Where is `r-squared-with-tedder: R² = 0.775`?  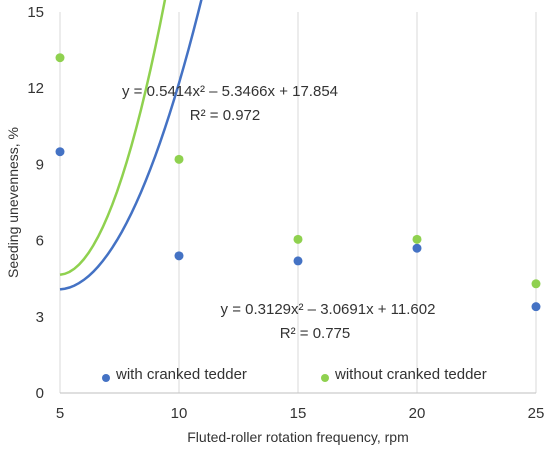
r-squared-with-tedder: R² = 0.775 is located at coordinates (315, 333).